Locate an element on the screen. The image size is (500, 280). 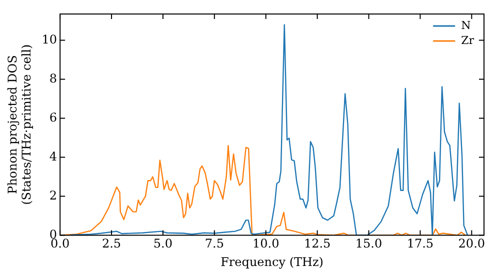
y-axis-title: Phonon projected DOS (States/THz·primitive cell) is located at coordinates (19, 124).